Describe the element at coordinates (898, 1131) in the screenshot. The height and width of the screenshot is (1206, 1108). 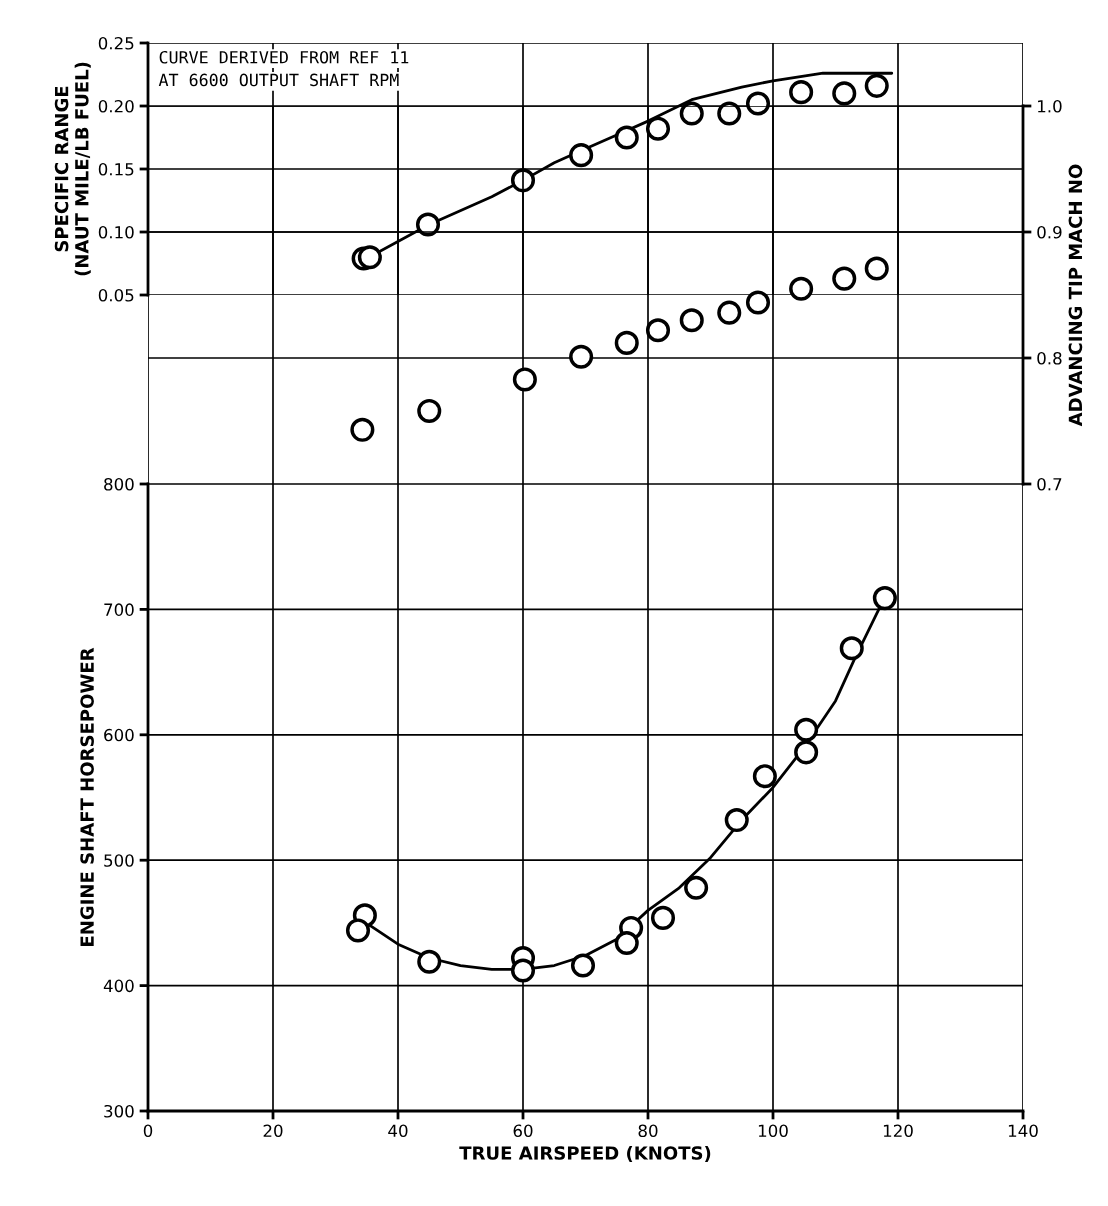
I see `x-tick-label: 120` at that location.